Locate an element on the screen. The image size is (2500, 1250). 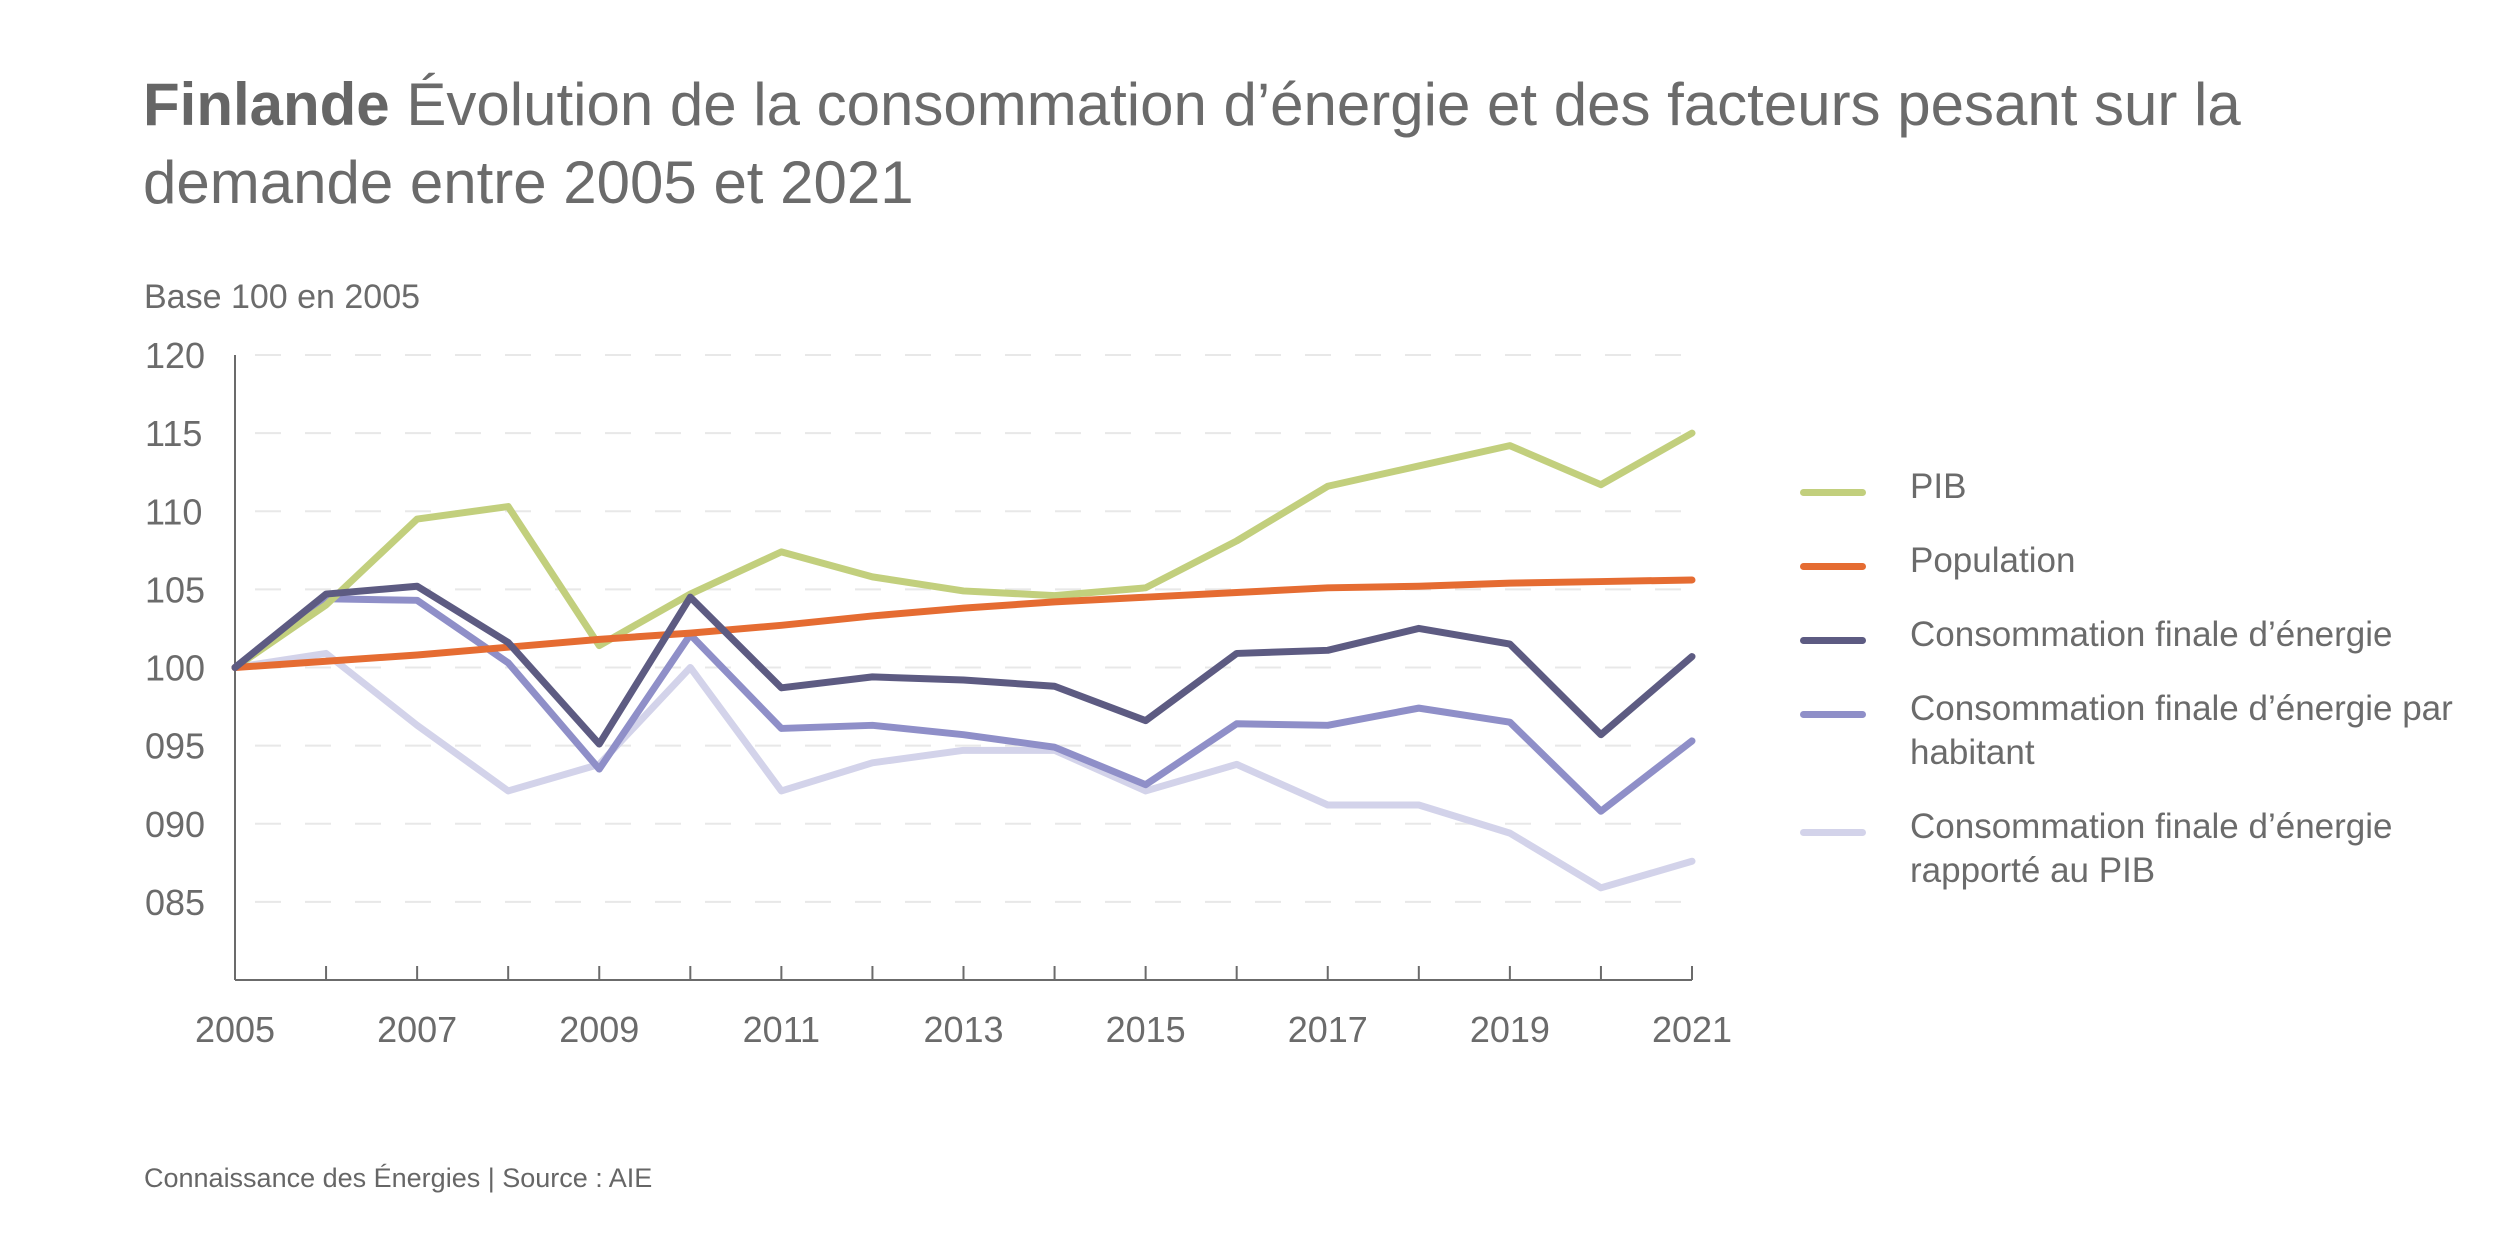
y-tick-label: 110 is located at coordinates (173, 511).